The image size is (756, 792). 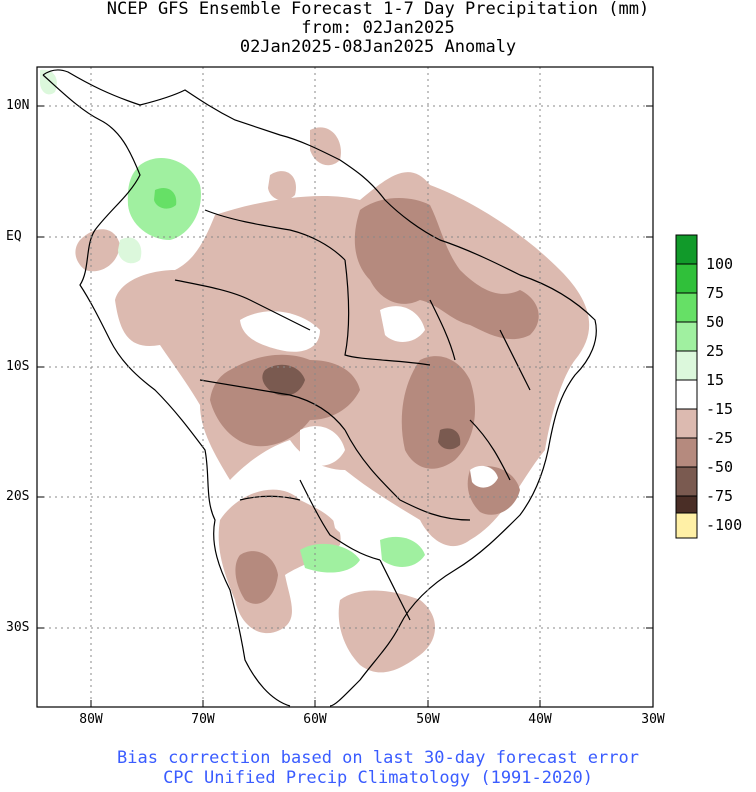 What do you see at coordinates (203, 719) in the screenshot?
I see `lon-label-70w: 70W` at bounding box center [203, 719].